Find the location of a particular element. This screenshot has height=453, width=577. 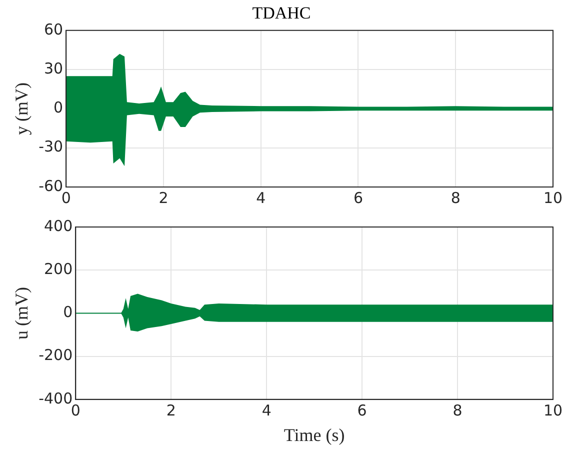

y-tick-label: 200 is located at coordinates (58, 269).